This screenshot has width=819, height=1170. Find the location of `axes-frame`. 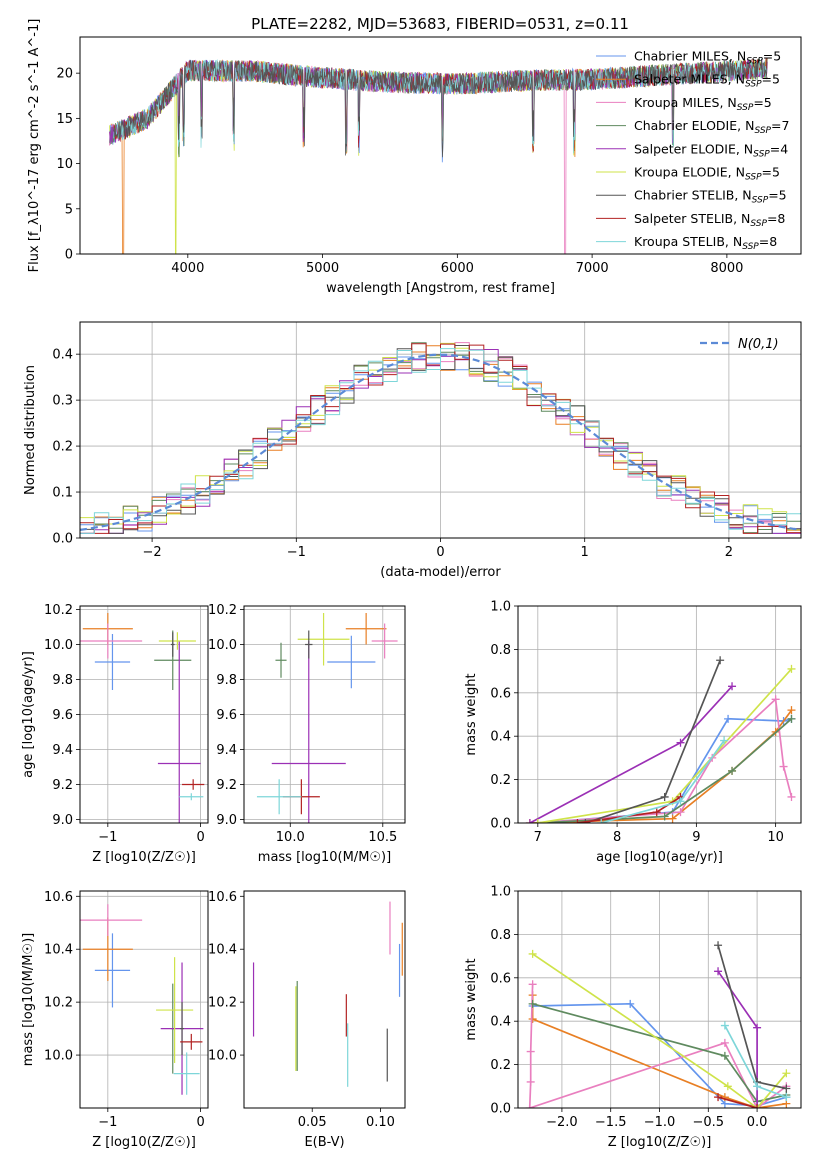

axes-frame is located at coordinates (659, 999).